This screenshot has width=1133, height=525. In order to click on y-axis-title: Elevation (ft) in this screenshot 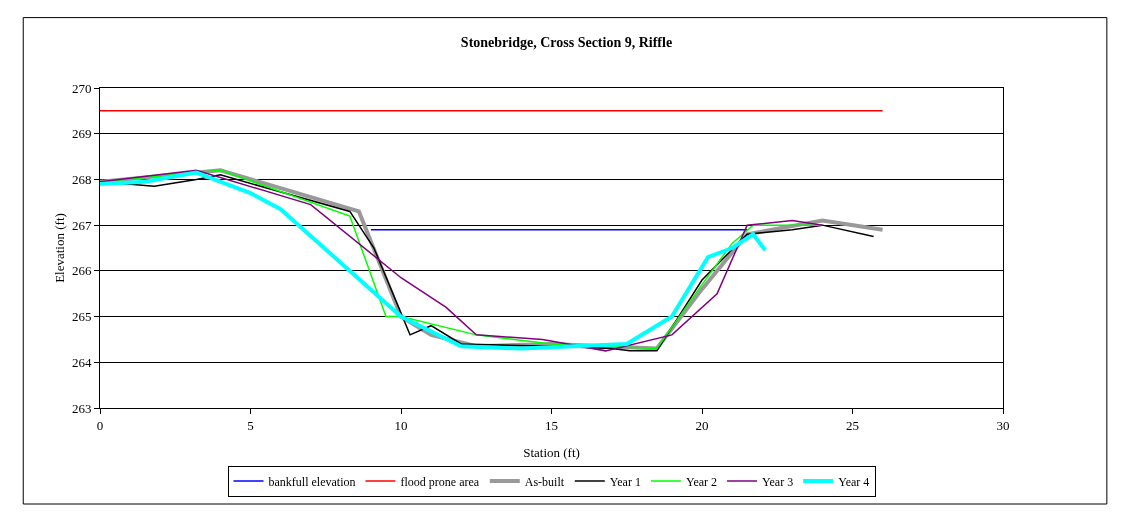, I will do `click(59, 248)`.